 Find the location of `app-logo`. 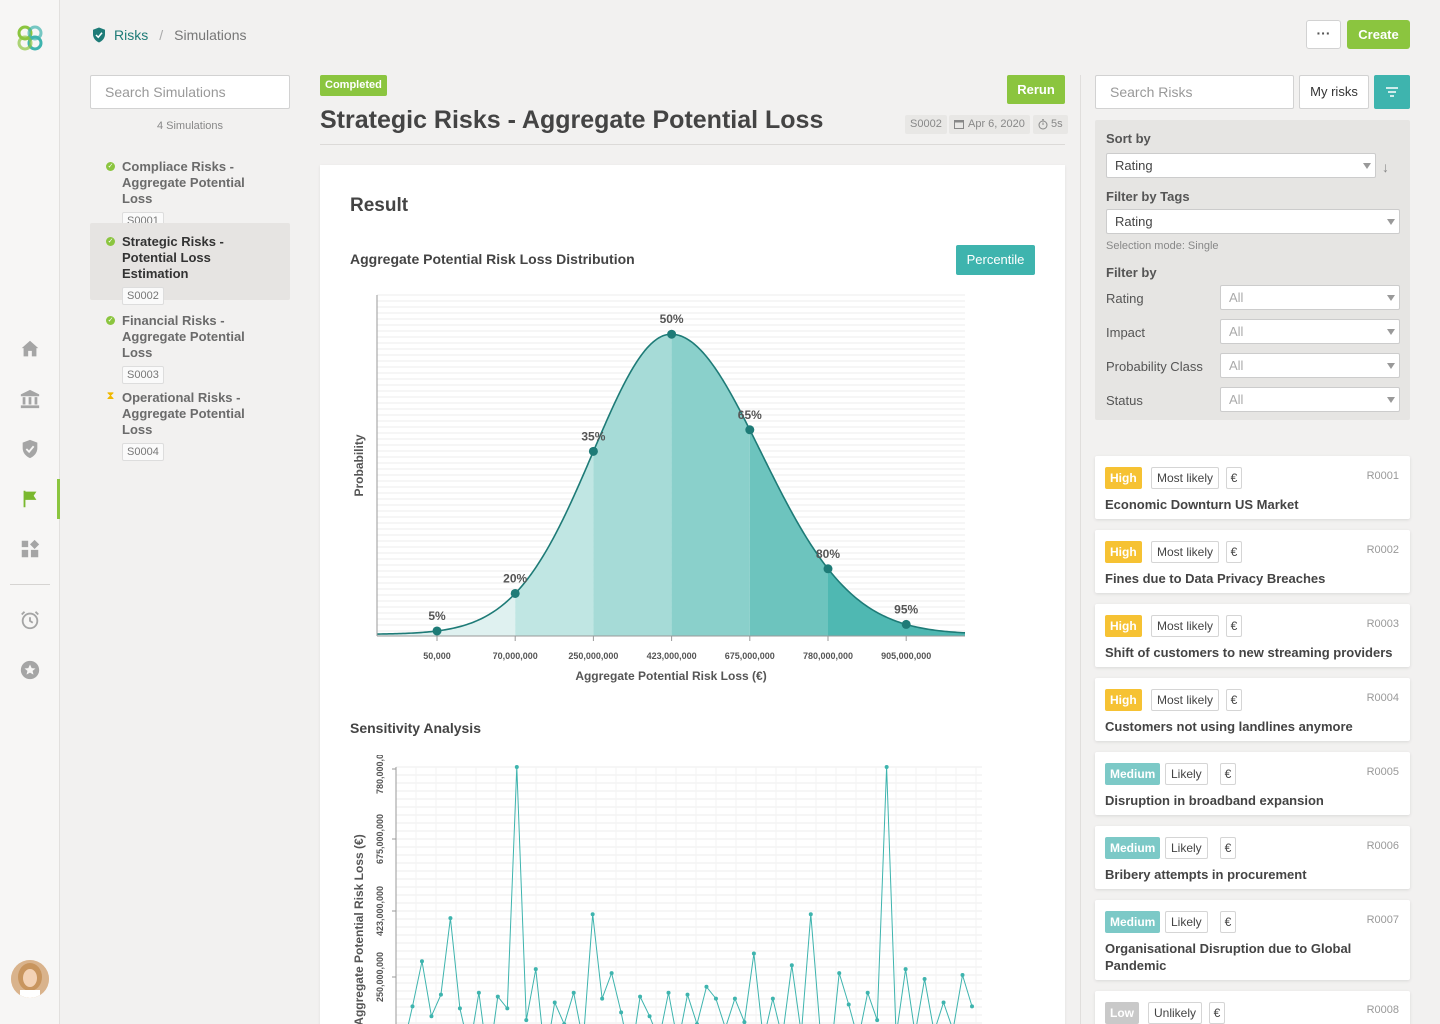

app-logo is located at coordinates (30, 38).